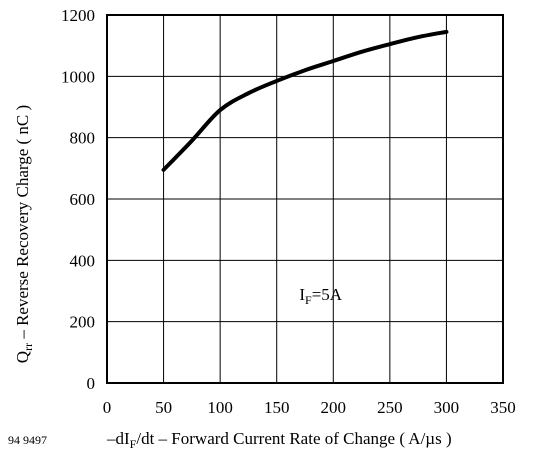 The width and height of the screenshot is (539, 459). What do you see at coordinates (22, 357) in the screenshot?
I see `y-axis-symbol: Q` at bounding box center [22, 357].